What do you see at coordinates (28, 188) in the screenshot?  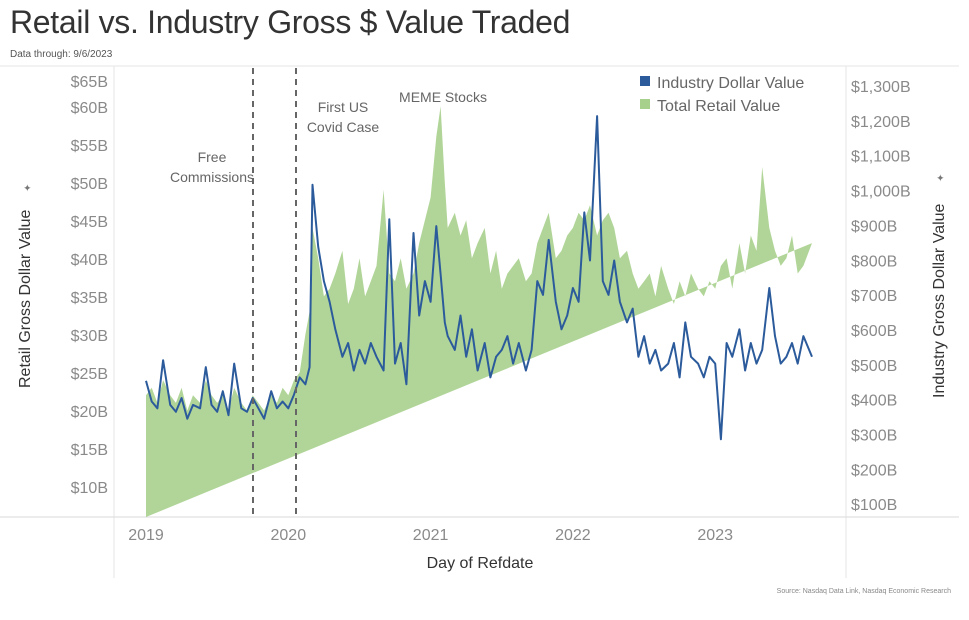 I see `y-left-axis-title-star: ✦` at bounding box center [28, 188].